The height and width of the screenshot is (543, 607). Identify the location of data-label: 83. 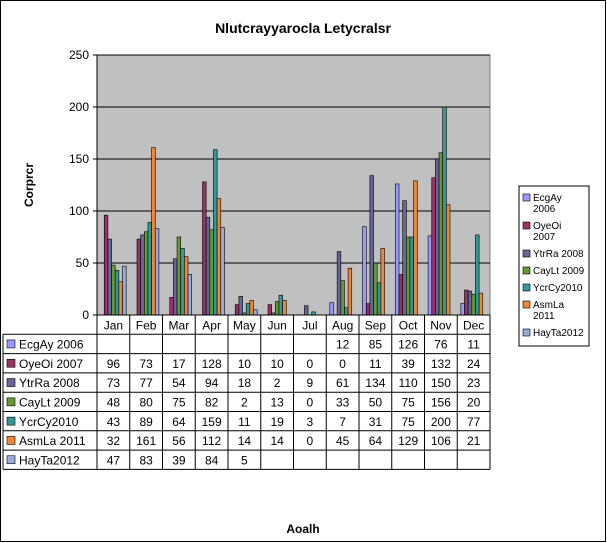
(146, 460).